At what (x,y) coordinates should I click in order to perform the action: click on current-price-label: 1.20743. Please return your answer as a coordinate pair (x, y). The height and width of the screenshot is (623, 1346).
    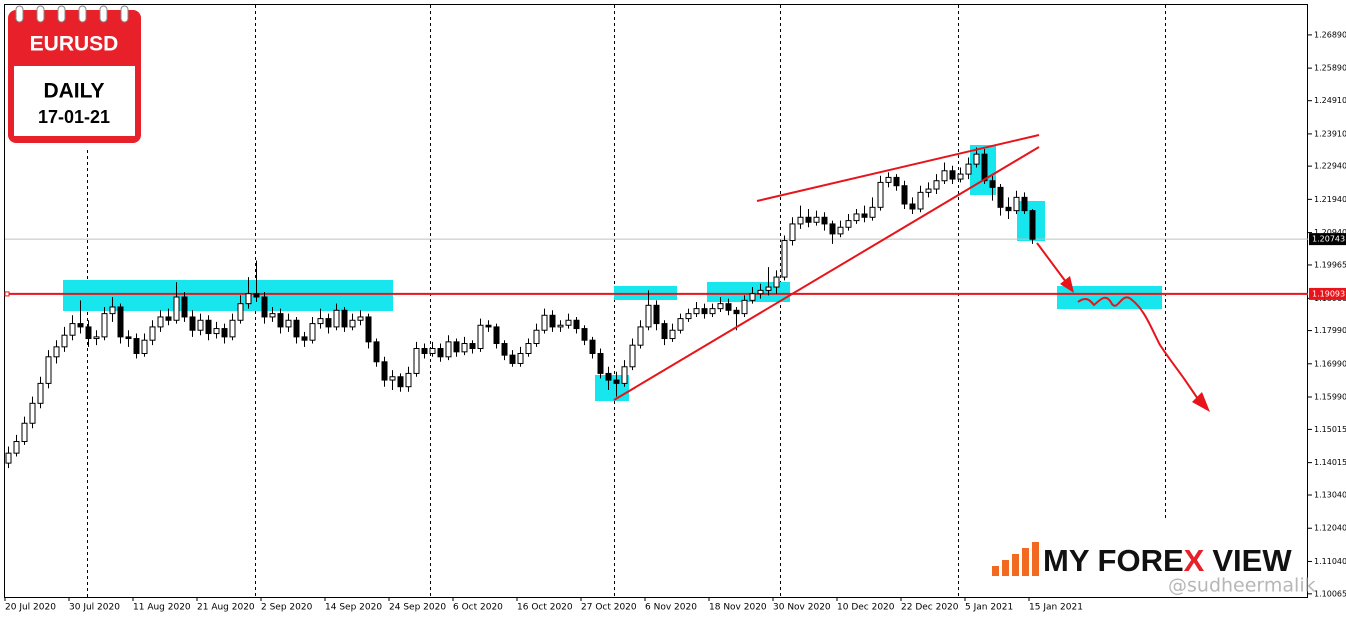
    Looking at the image, I should click on (1328, 239).